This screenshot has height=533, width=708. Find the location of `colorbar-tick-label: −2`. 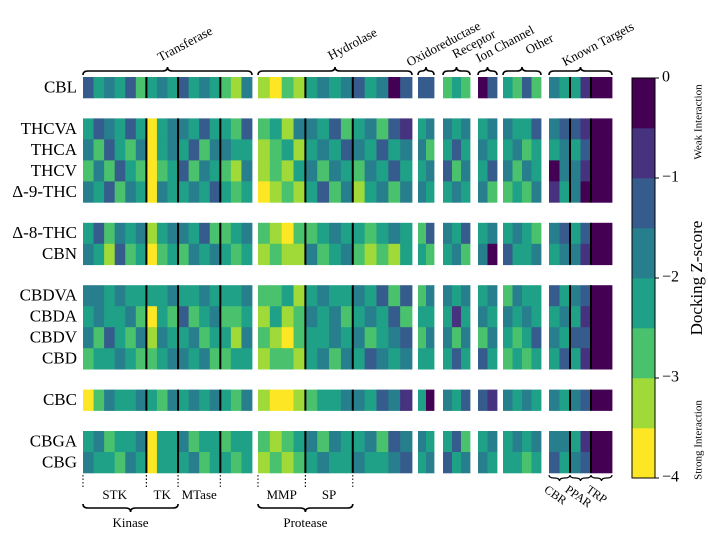

colorbar-tick-label: −2 is located at coordinates (670, 277).